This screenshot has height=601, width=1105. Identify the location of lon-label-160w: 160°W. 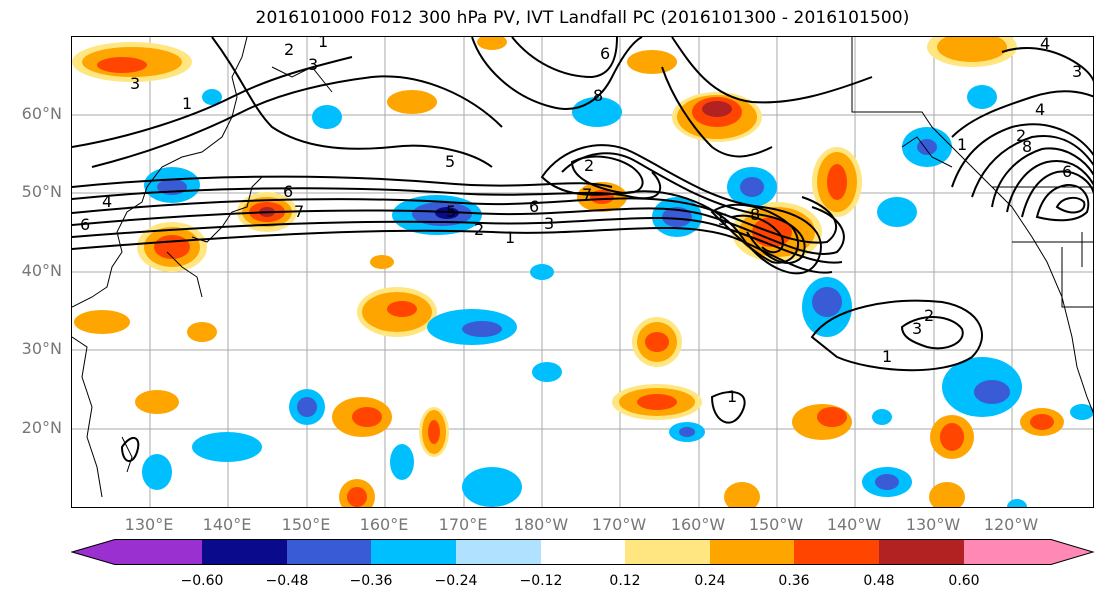
(698, 524).